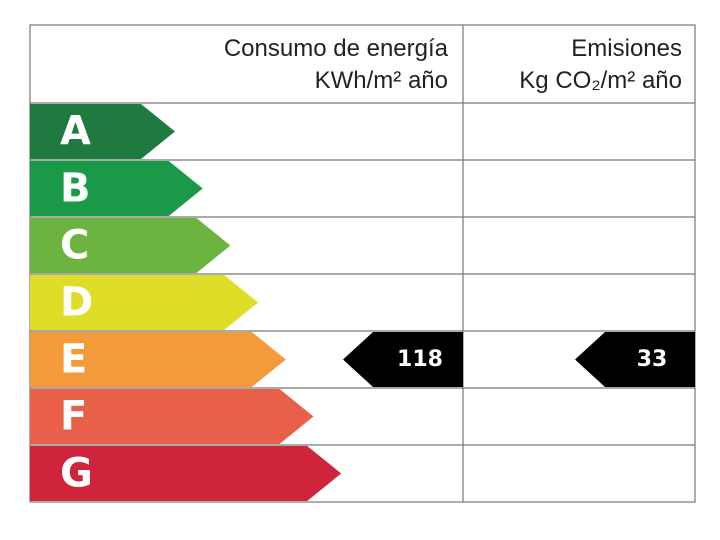 This screenshot has width=720, height=540. Describe the element at coordinates (74, 246) in the screenshot. I see `rating-letter: C` at that location.